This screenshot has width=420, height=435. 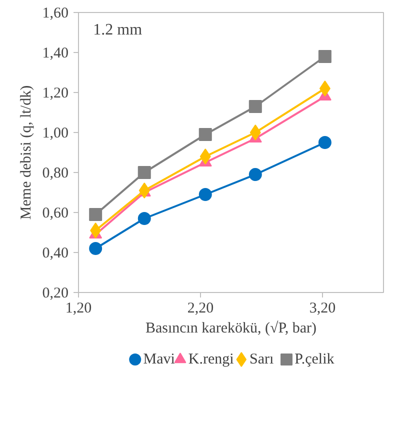 I want to click on legend-label: K.rengi, so click(x=211, y=360).